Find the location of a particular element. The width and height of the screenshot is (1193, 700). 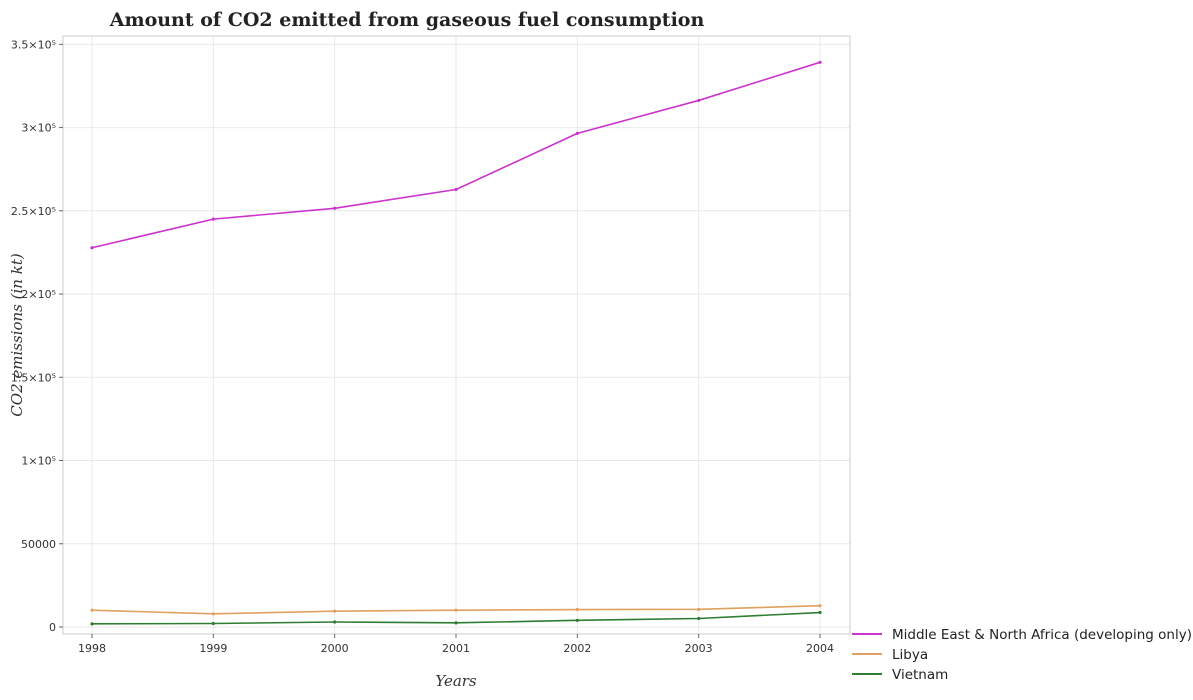

y-tick-label: 3.5×10⁵ is located at coordinates (33, 44).